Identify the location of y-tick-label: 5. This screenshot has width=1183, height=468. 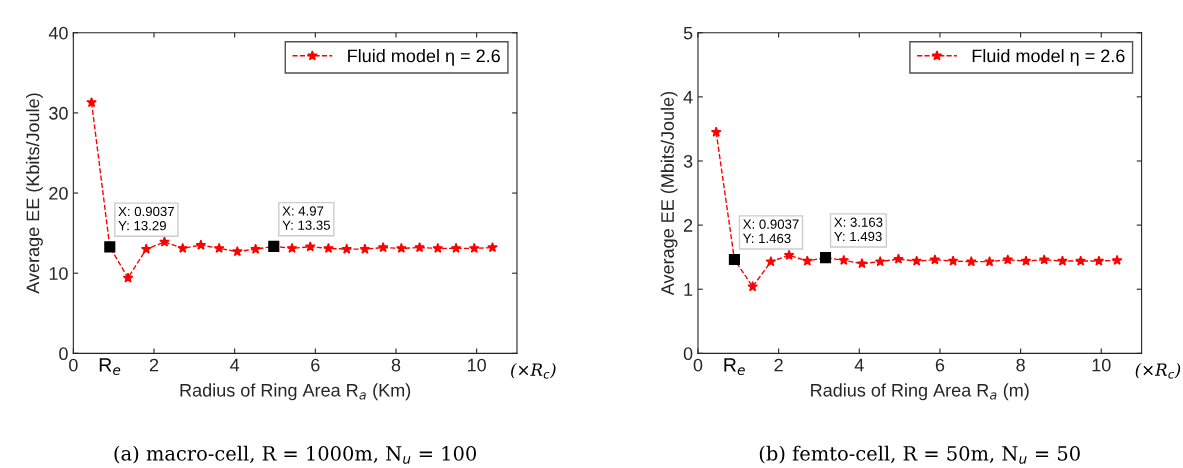
(688, 33).